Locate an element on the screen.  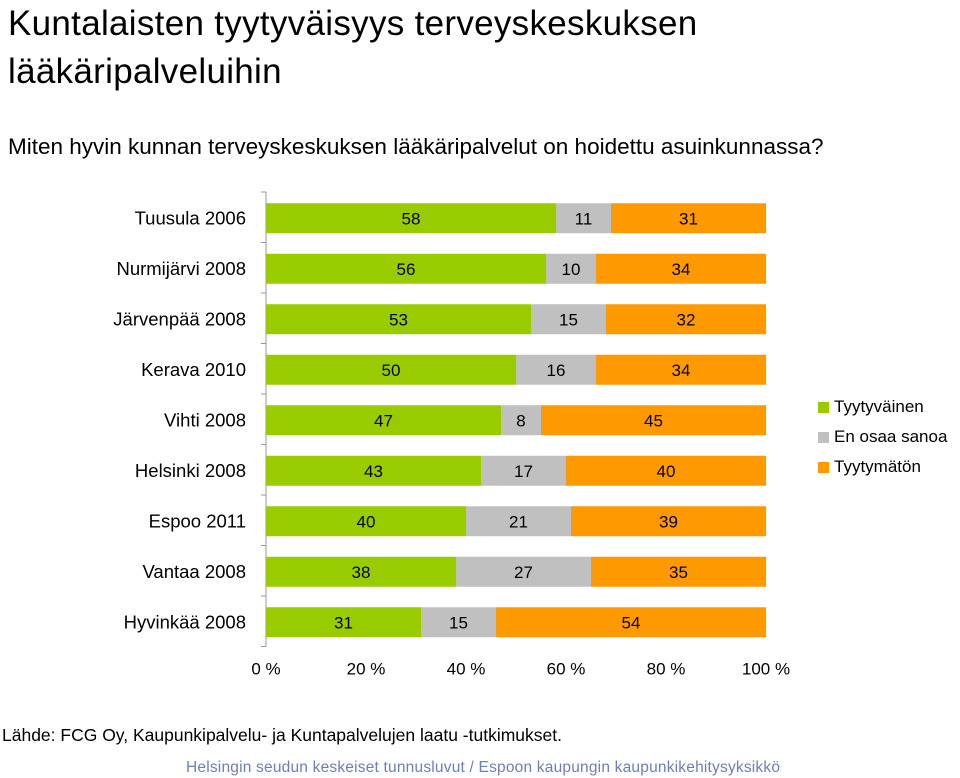
x-tick-label: 60 % is located at coordinates (566, 669).